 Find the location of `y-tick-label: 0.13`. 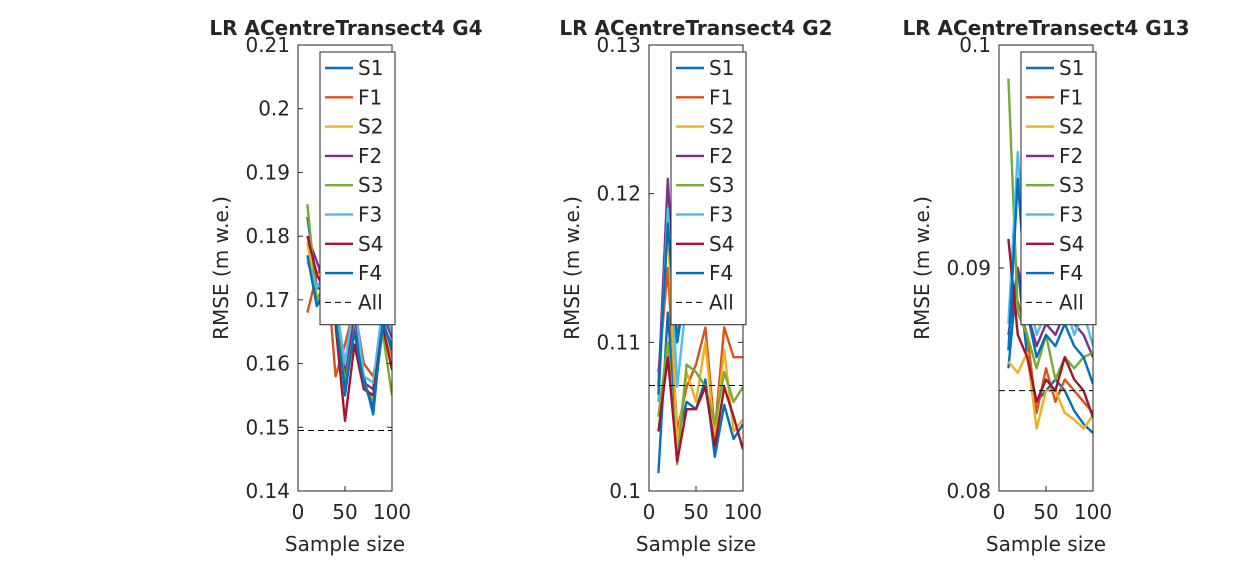

y-tick-label: 0.13 is located at coordinates (618, 45).